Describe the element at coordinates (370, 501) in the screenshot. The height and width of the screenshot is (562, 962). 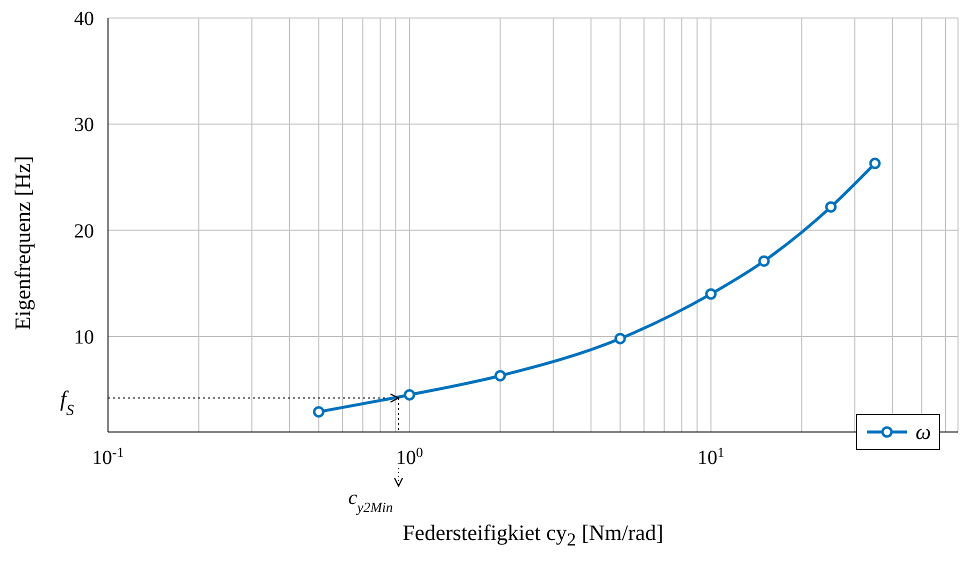
I see `ref-line-label: c$_{y2Min}$` at that location.